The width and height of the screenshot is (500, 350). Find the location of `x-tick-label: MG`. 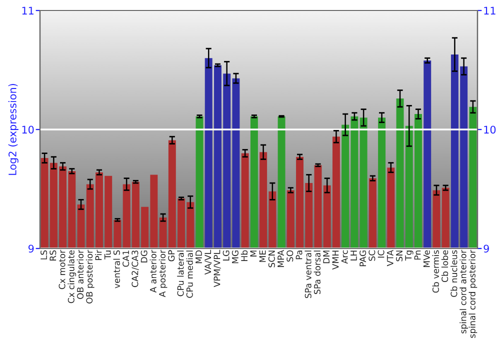

x-tick-label: MG is located at coordinates (235, 257).